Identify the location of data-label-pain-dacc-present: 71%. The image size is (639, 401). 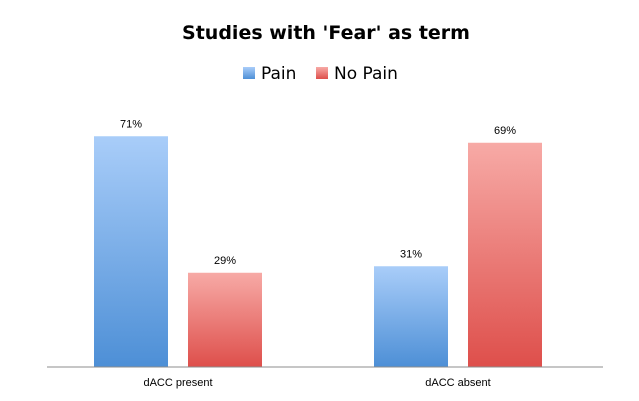
(131, 124).